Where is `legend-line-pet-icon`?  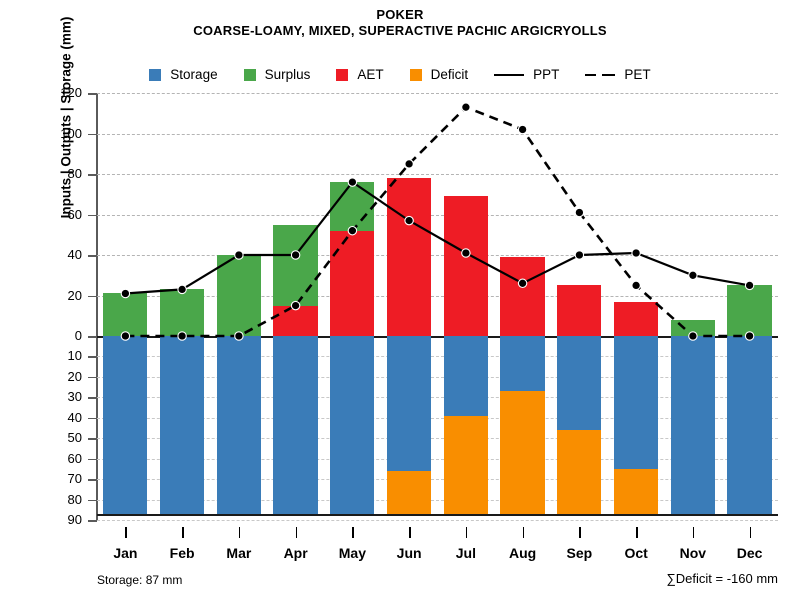
legend-line-pet-icon is located at coordinates (600, 75).